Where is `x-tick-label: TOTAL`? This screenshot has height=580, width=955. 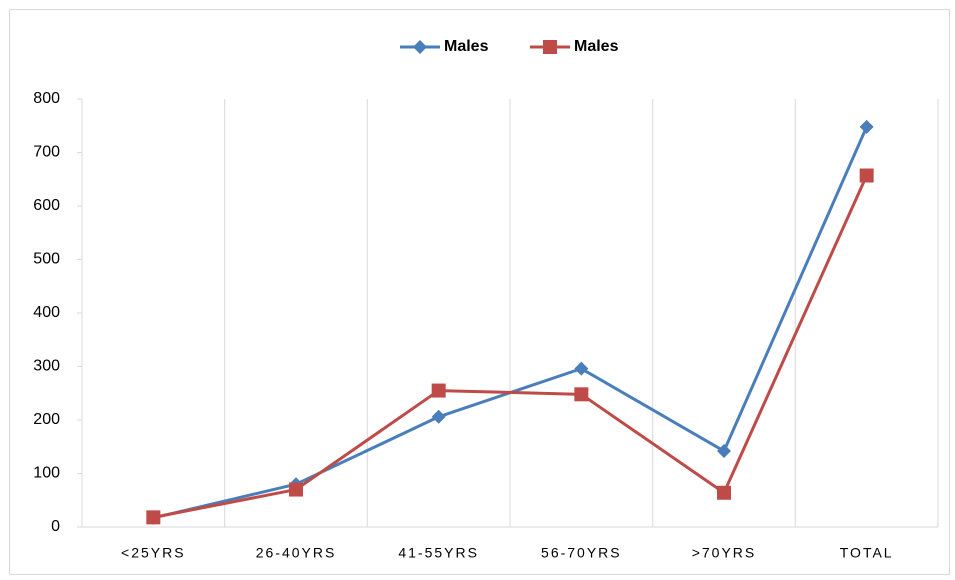
x-tick-label: TOTAL is located at coordinates (867, 553).